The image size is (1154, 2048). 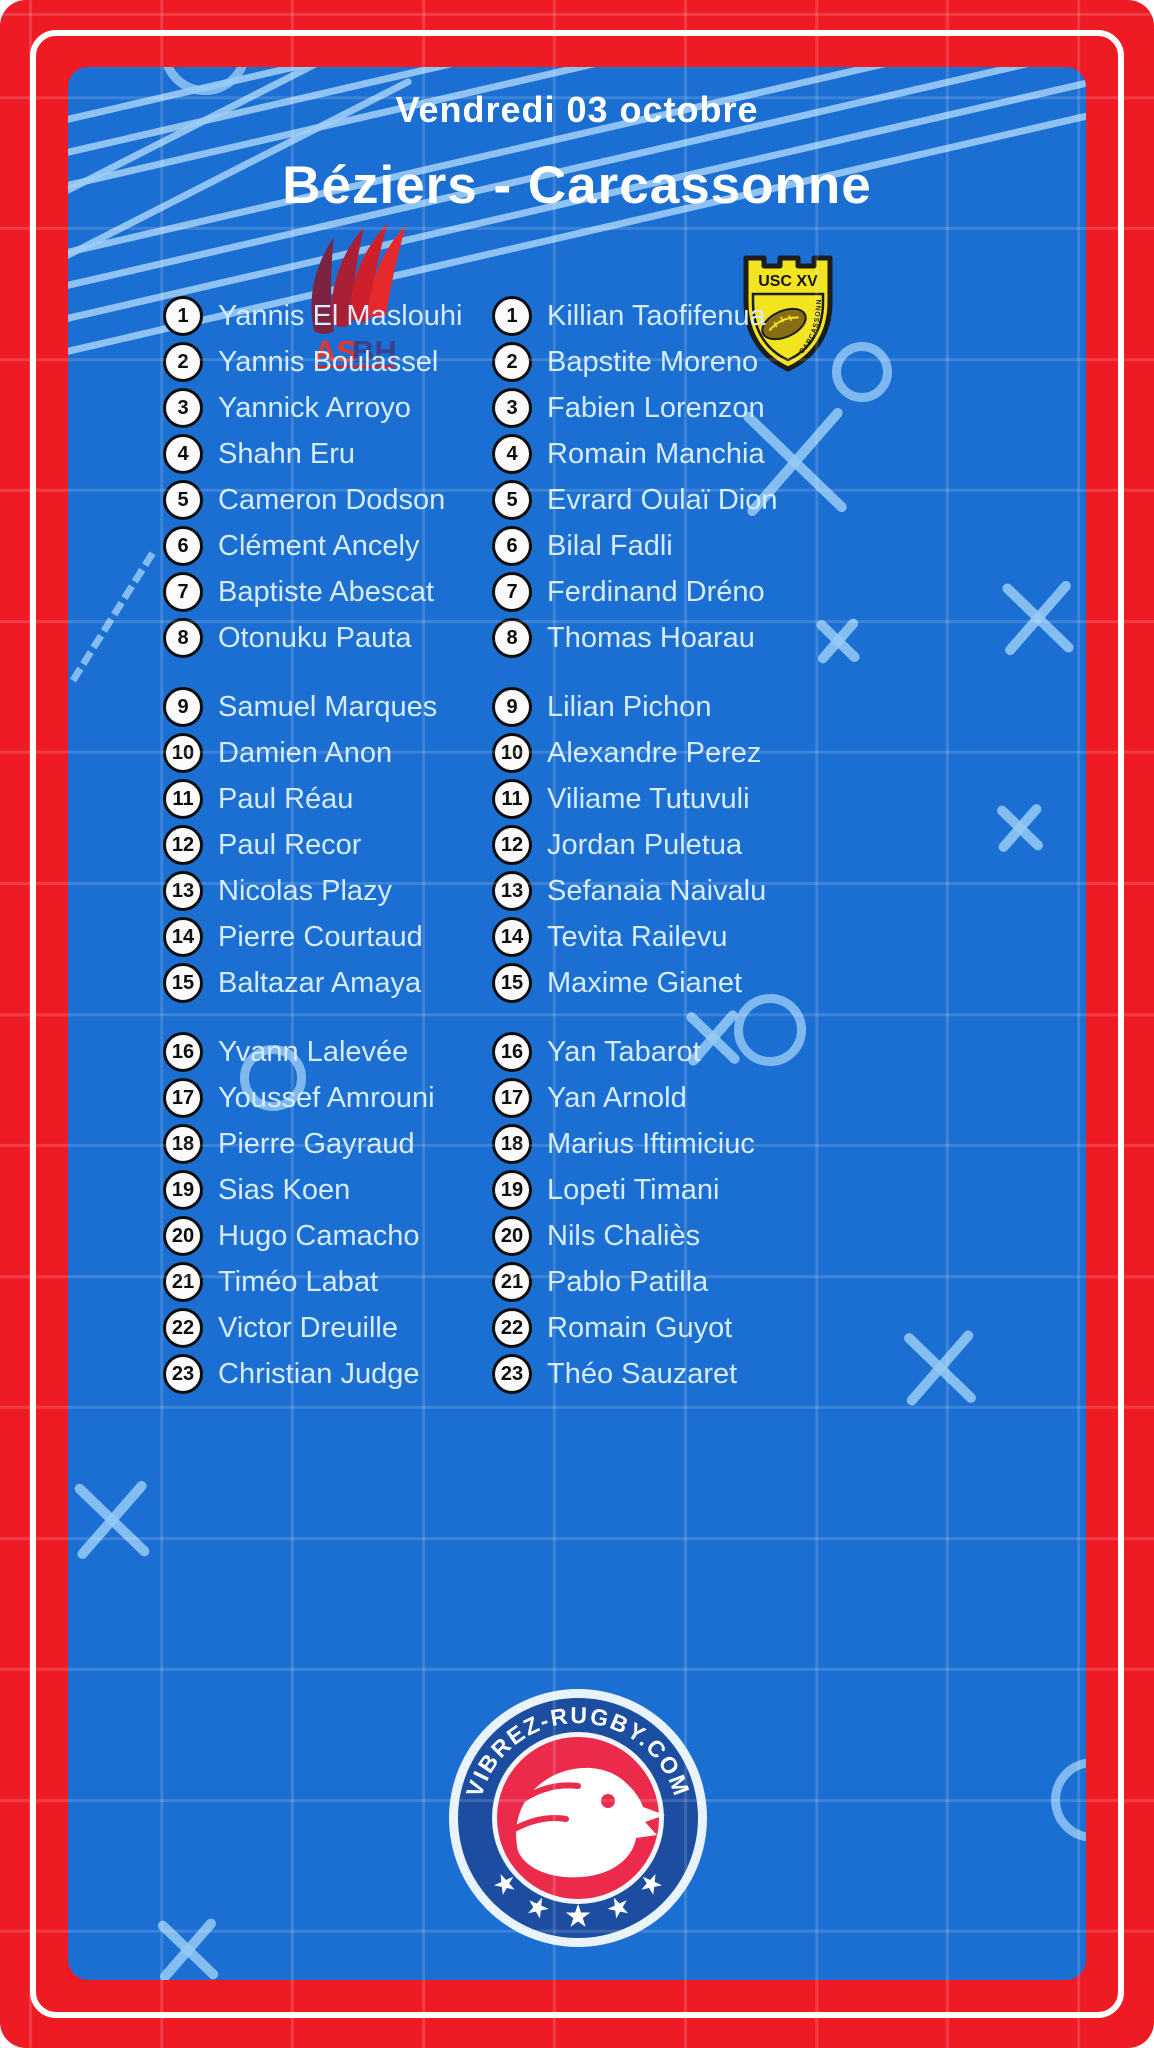 What do you see at coordinates (183, 1236) in the screenshot?
I see `player-number-badge: 20` at bounding box center [183, 1236].